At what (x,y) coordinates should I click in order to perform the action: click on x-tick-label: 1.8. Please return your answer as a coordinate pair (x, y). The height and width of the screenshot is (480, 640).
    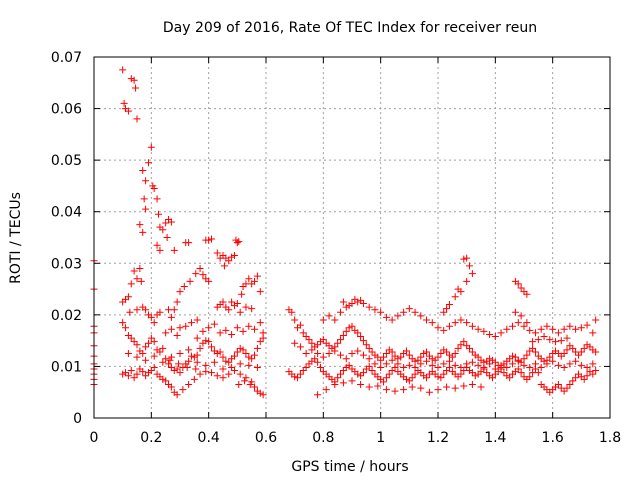
    Looking at the image, I should click on (610, 438).